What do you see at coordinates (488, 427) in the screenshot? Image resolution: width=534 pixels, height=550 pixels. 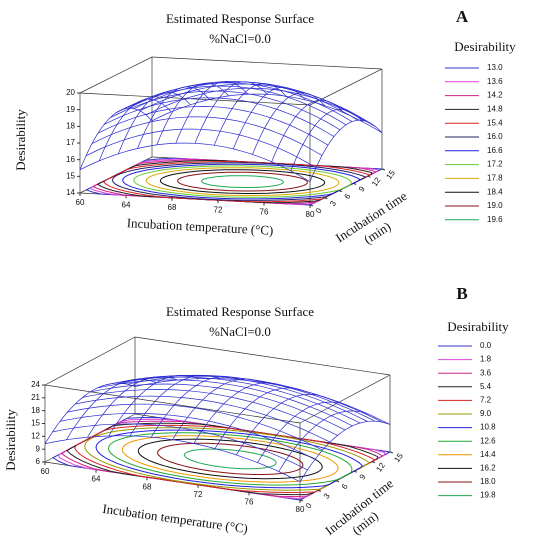 I see `legend-label: 10.8` at bounding box center [488, 427].